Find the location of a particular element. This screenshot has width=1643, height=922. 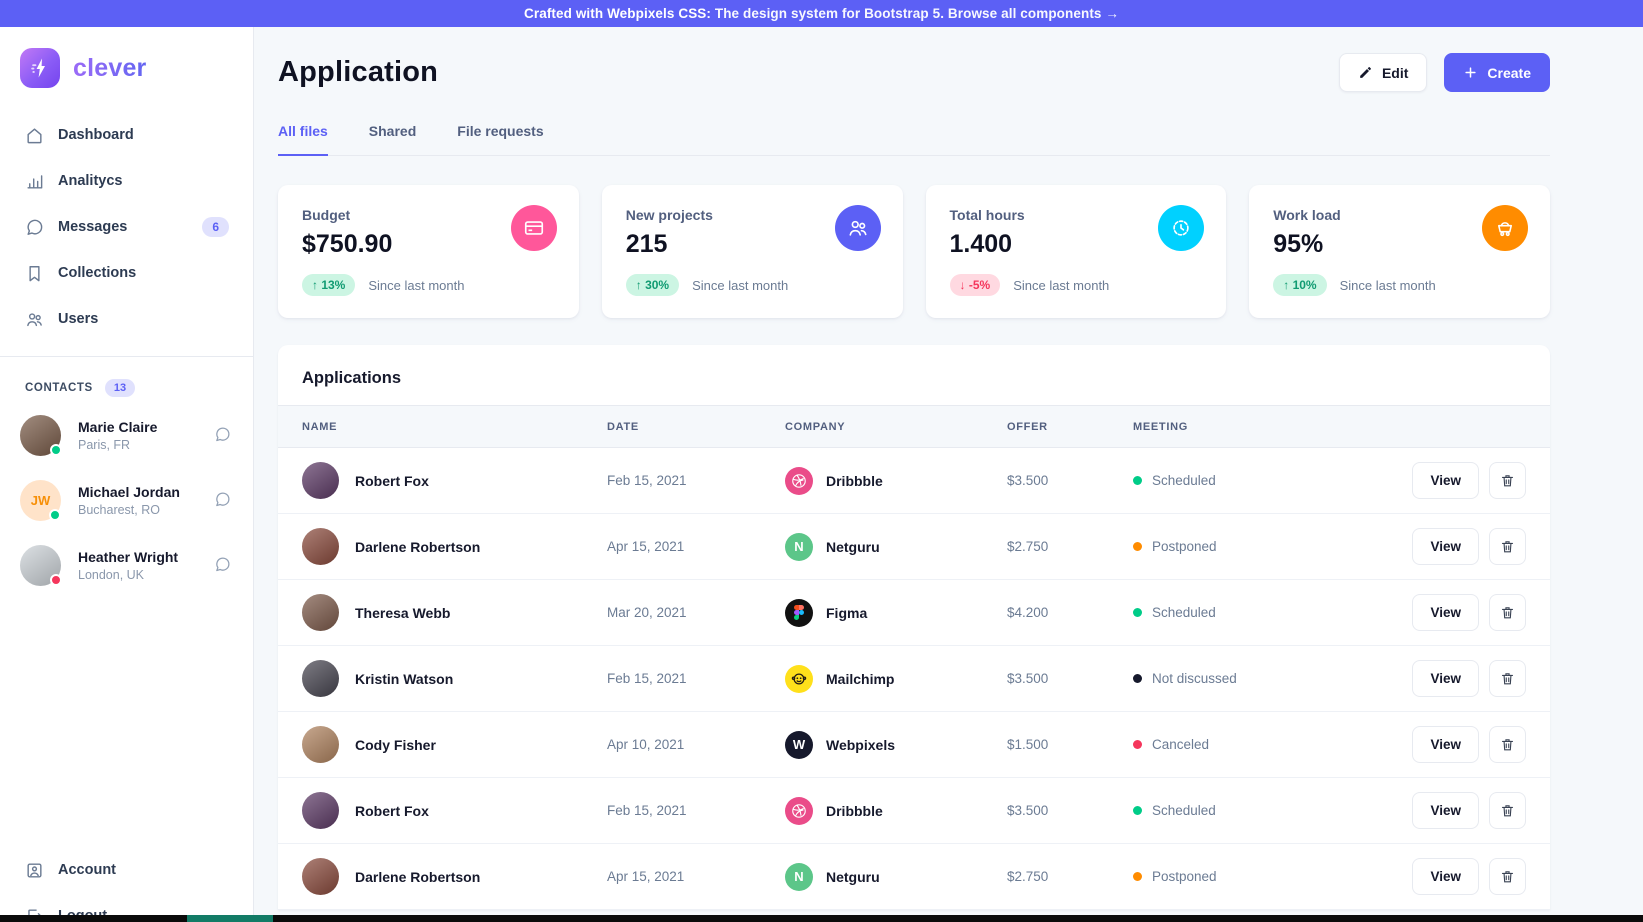

company-name: Figma is located at coordinates (847, 612).